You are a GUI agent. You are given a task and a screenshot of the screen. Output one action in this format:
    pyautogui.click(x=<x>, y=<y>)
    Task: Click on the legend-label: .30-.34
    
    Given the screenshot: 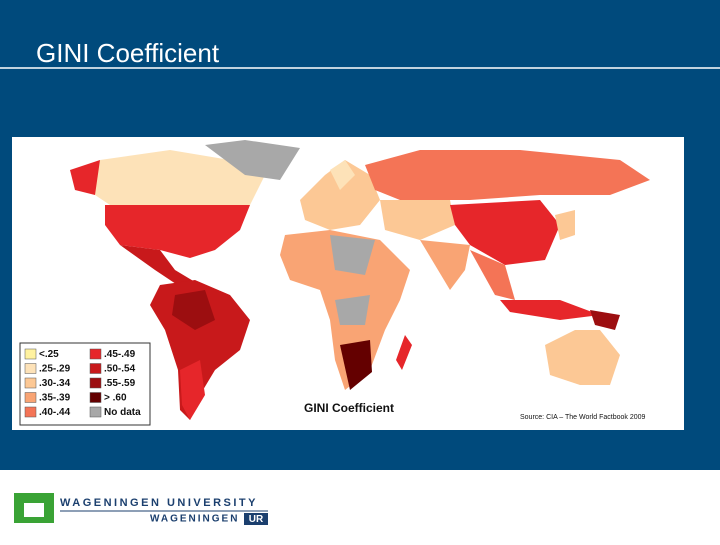 What is the action you would take?
    pyautogui.click(x=55, y=383)
    